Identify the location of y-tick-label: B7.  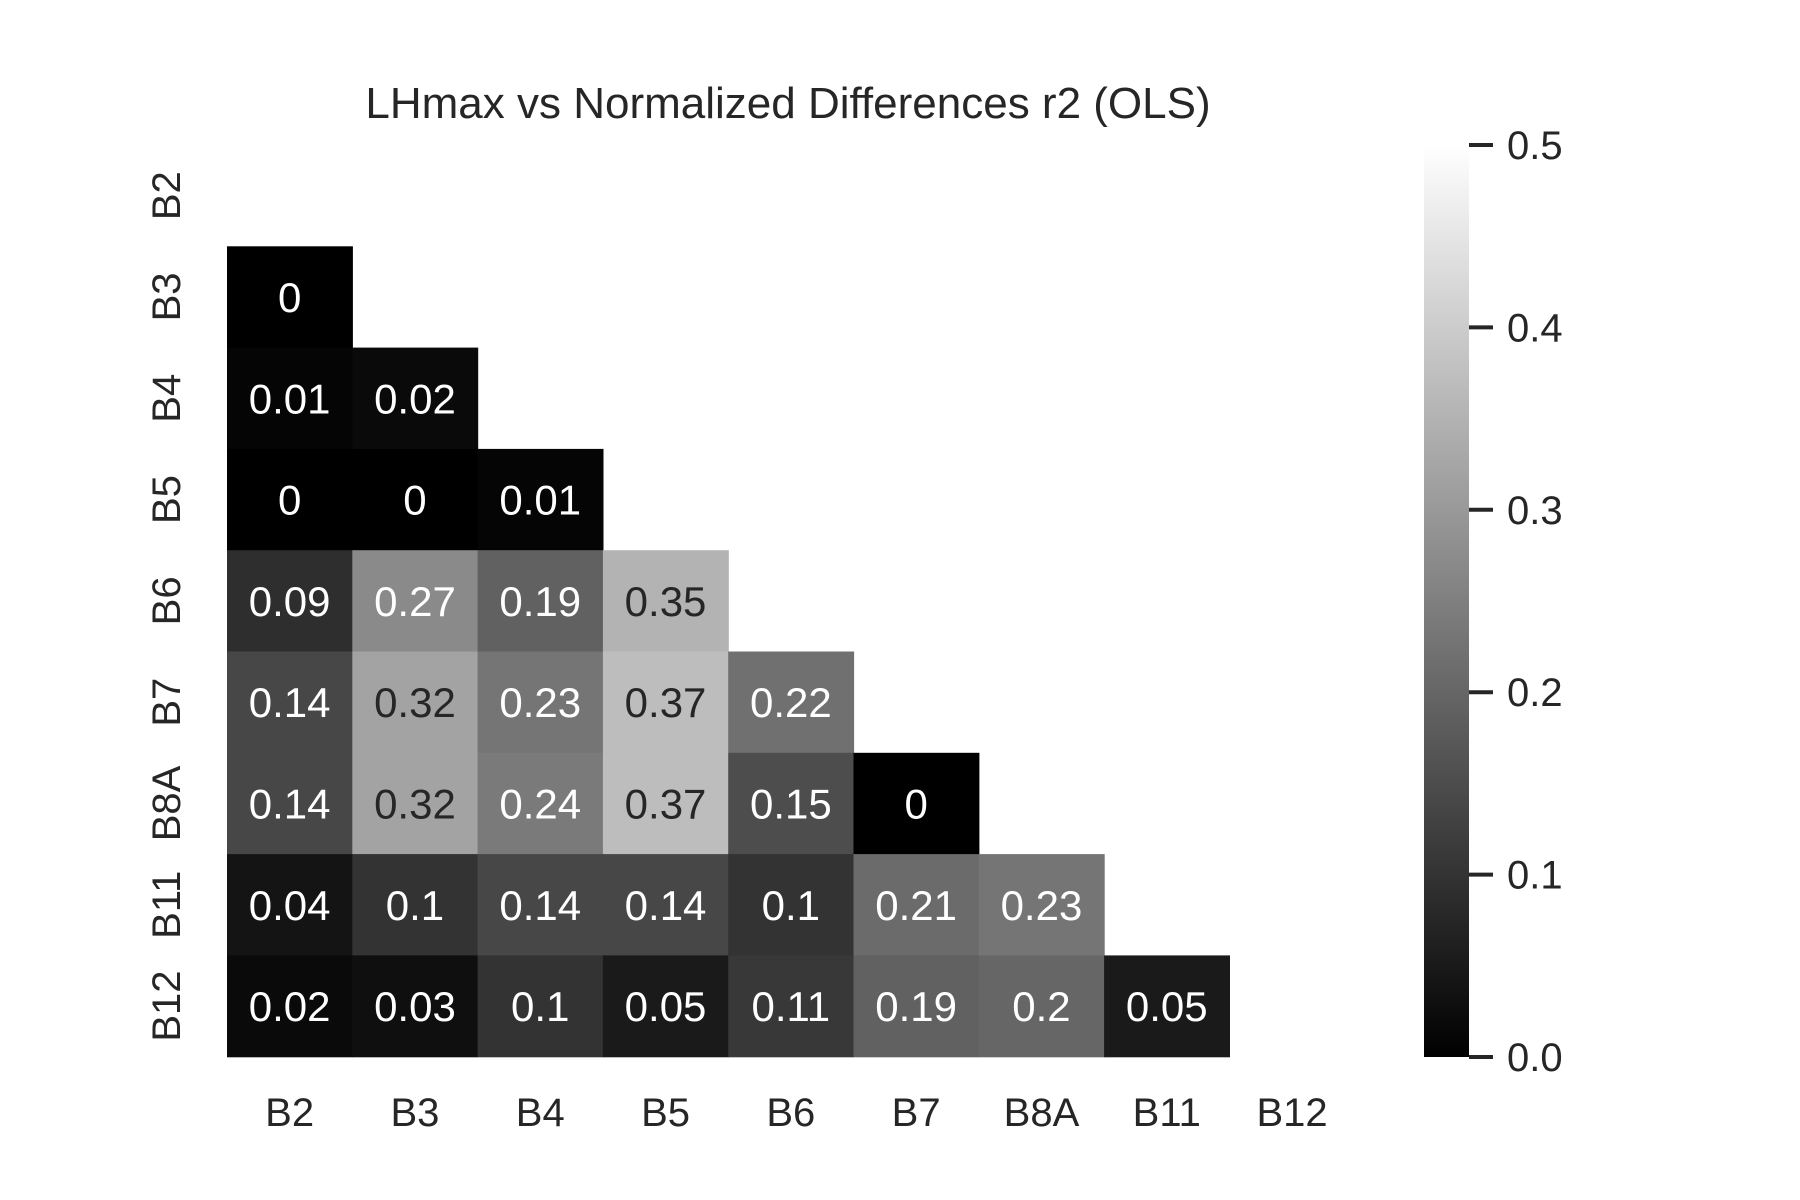
(167, 702).